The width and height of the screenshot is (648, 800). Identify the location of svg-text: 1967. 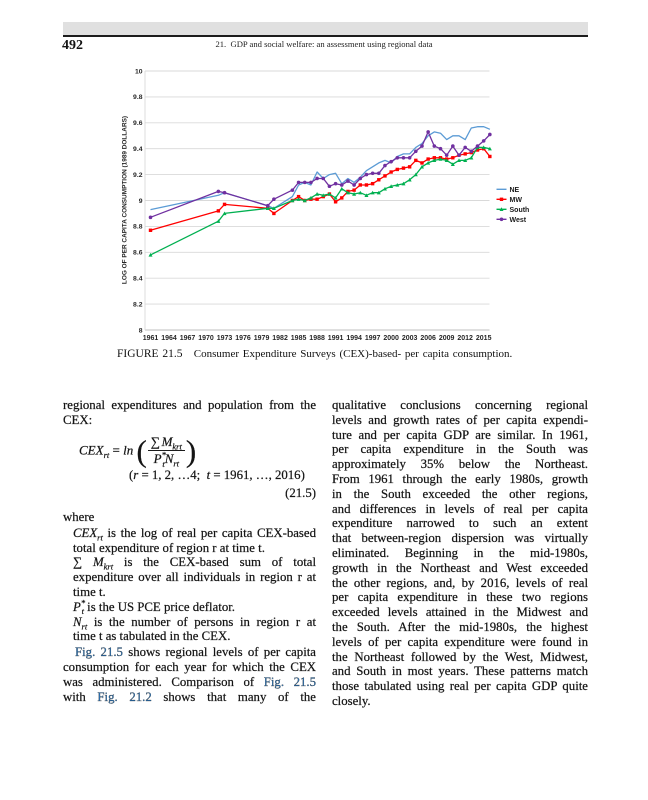
(188, 338).